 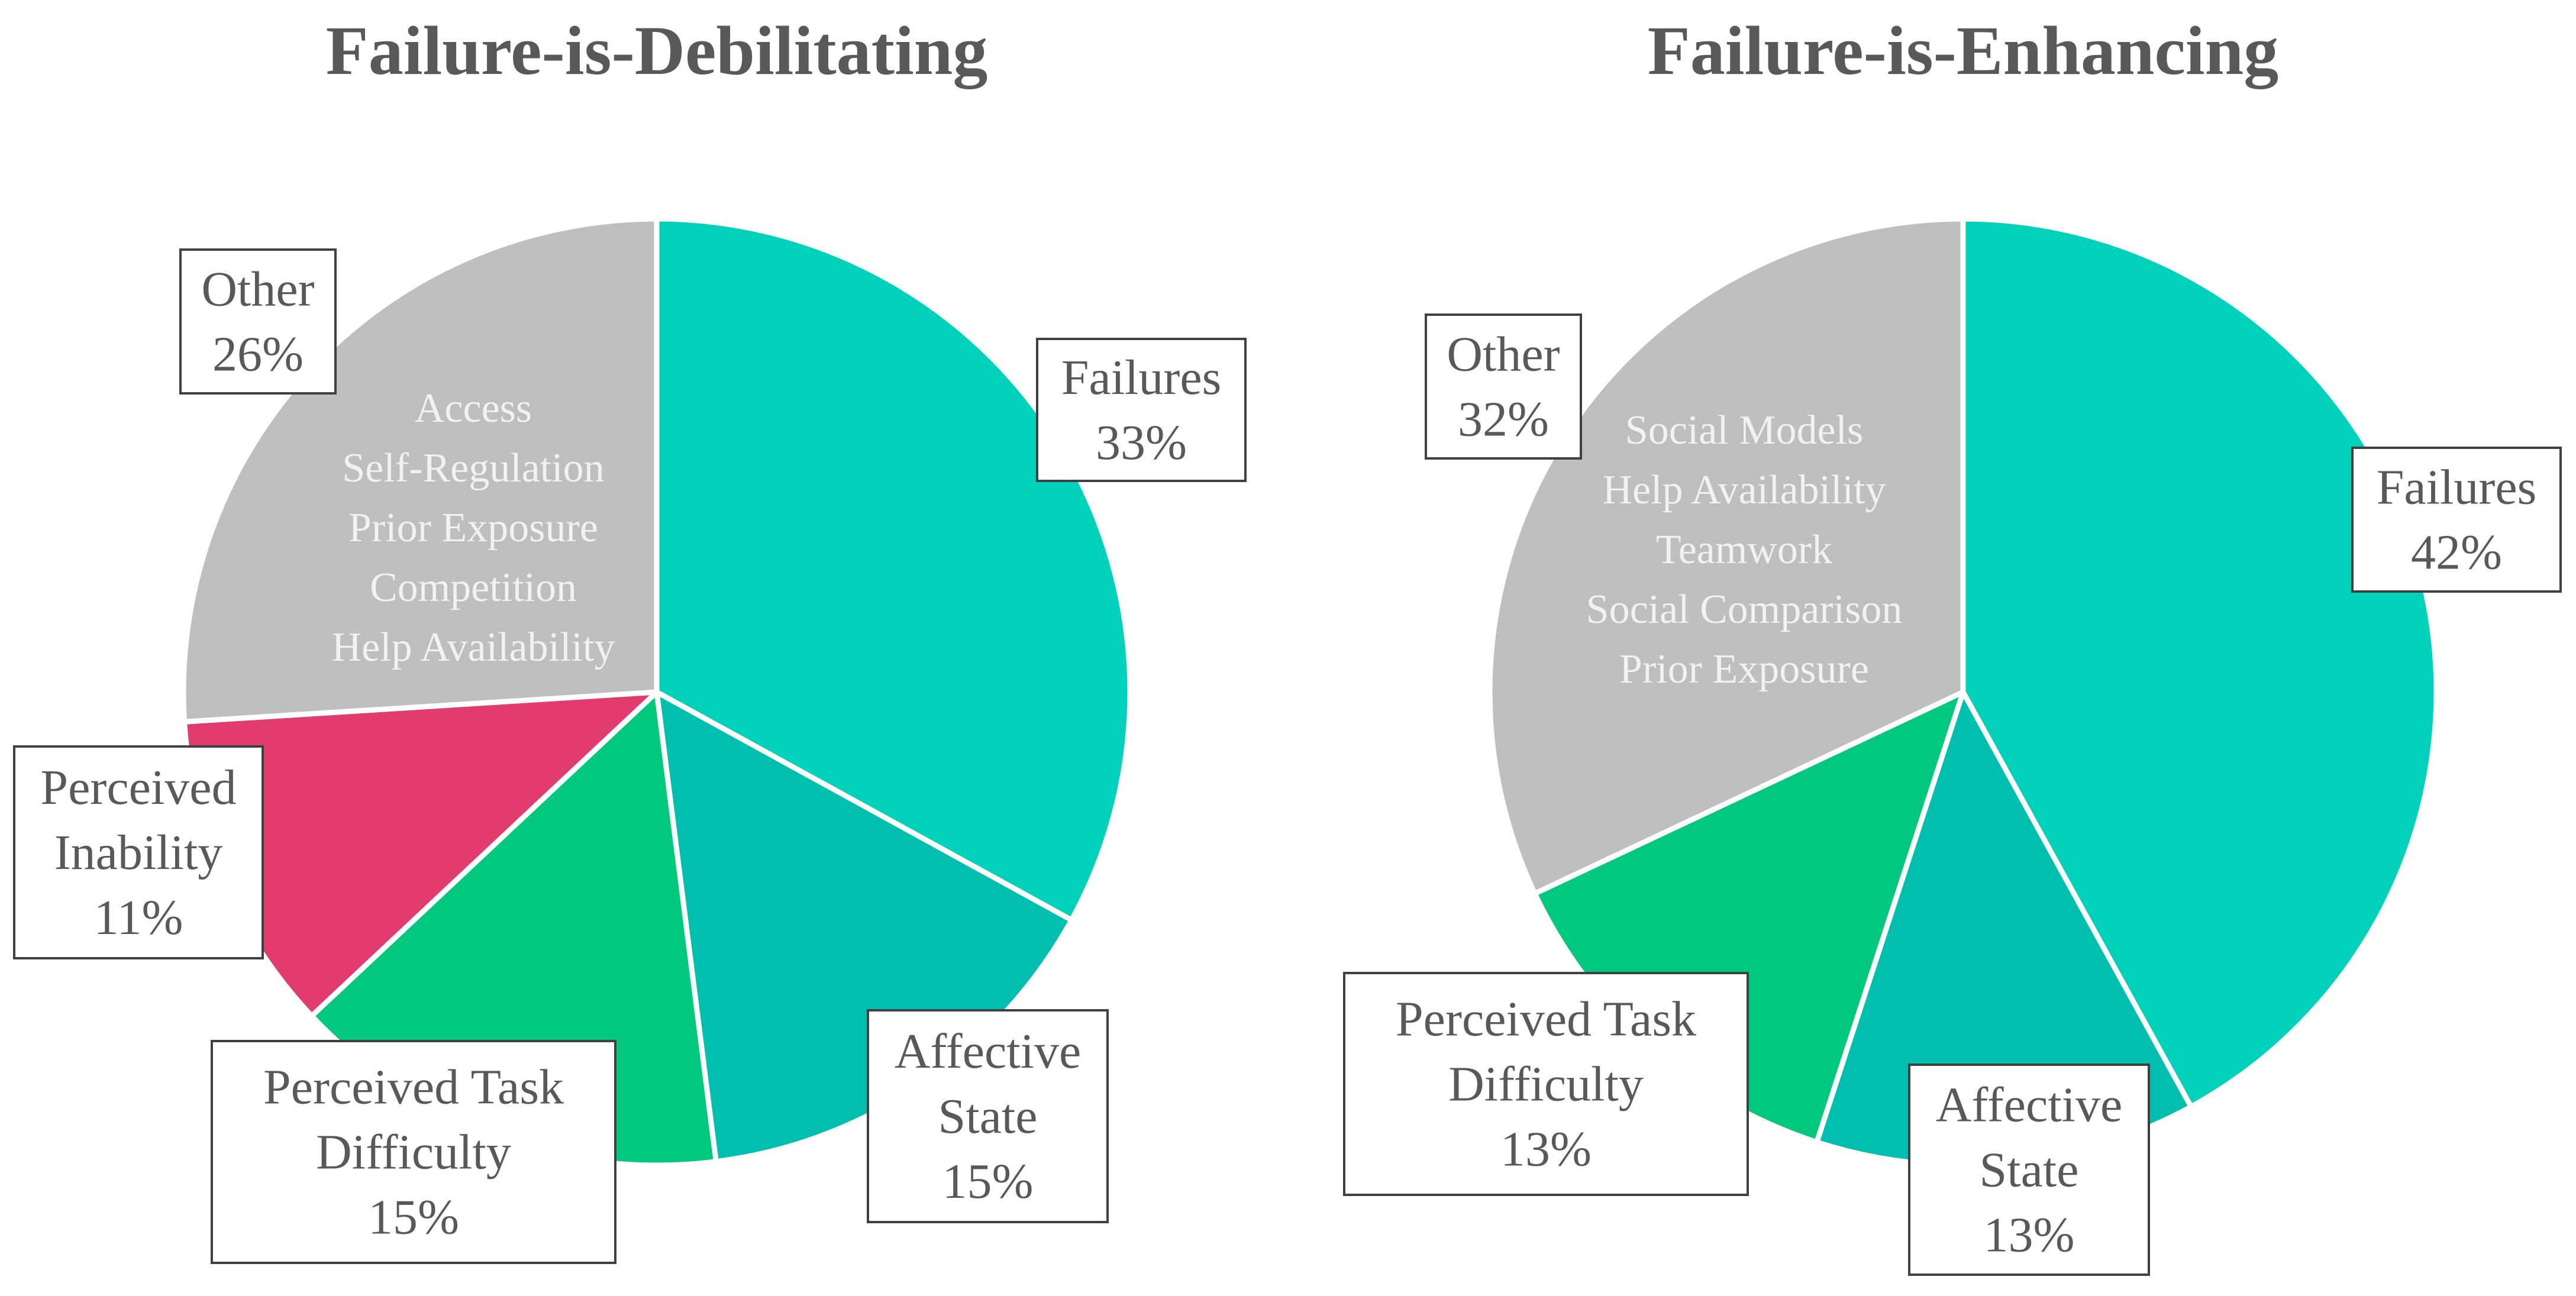 I want to click on slice-label-text: Perceived Task Difficulty 15%, so click(x=413, y=1152).